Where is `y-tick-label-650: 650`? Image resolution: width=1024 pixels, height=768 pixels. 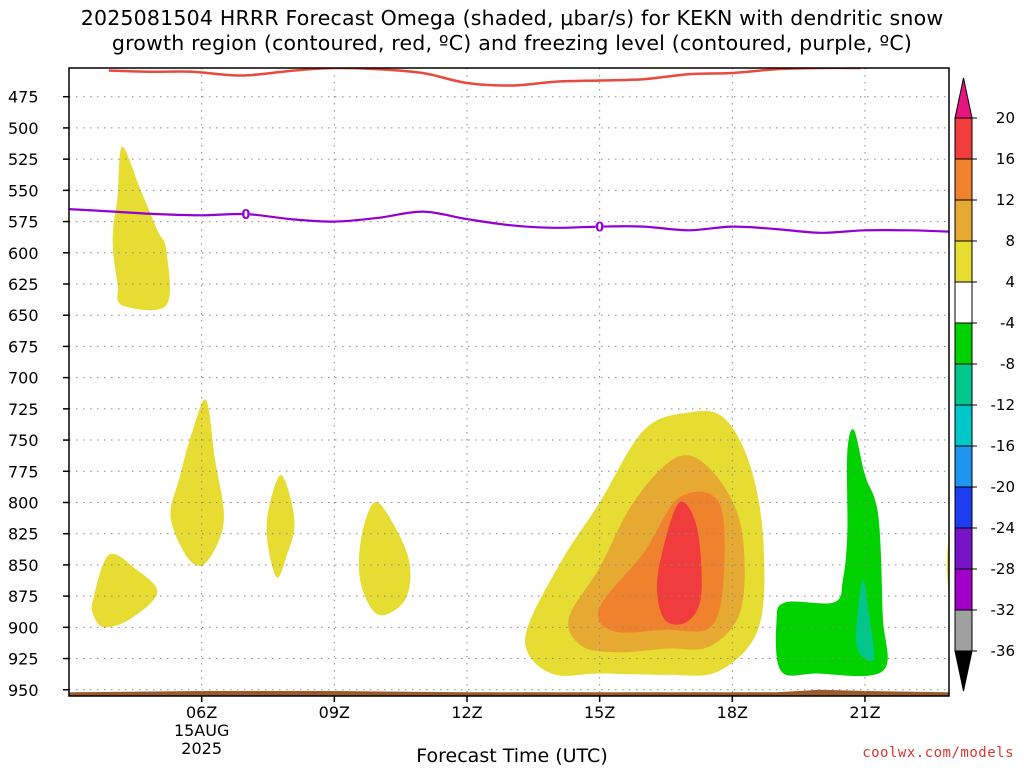 y-tick-label-650: 650 is located at coordinates (23, 315).